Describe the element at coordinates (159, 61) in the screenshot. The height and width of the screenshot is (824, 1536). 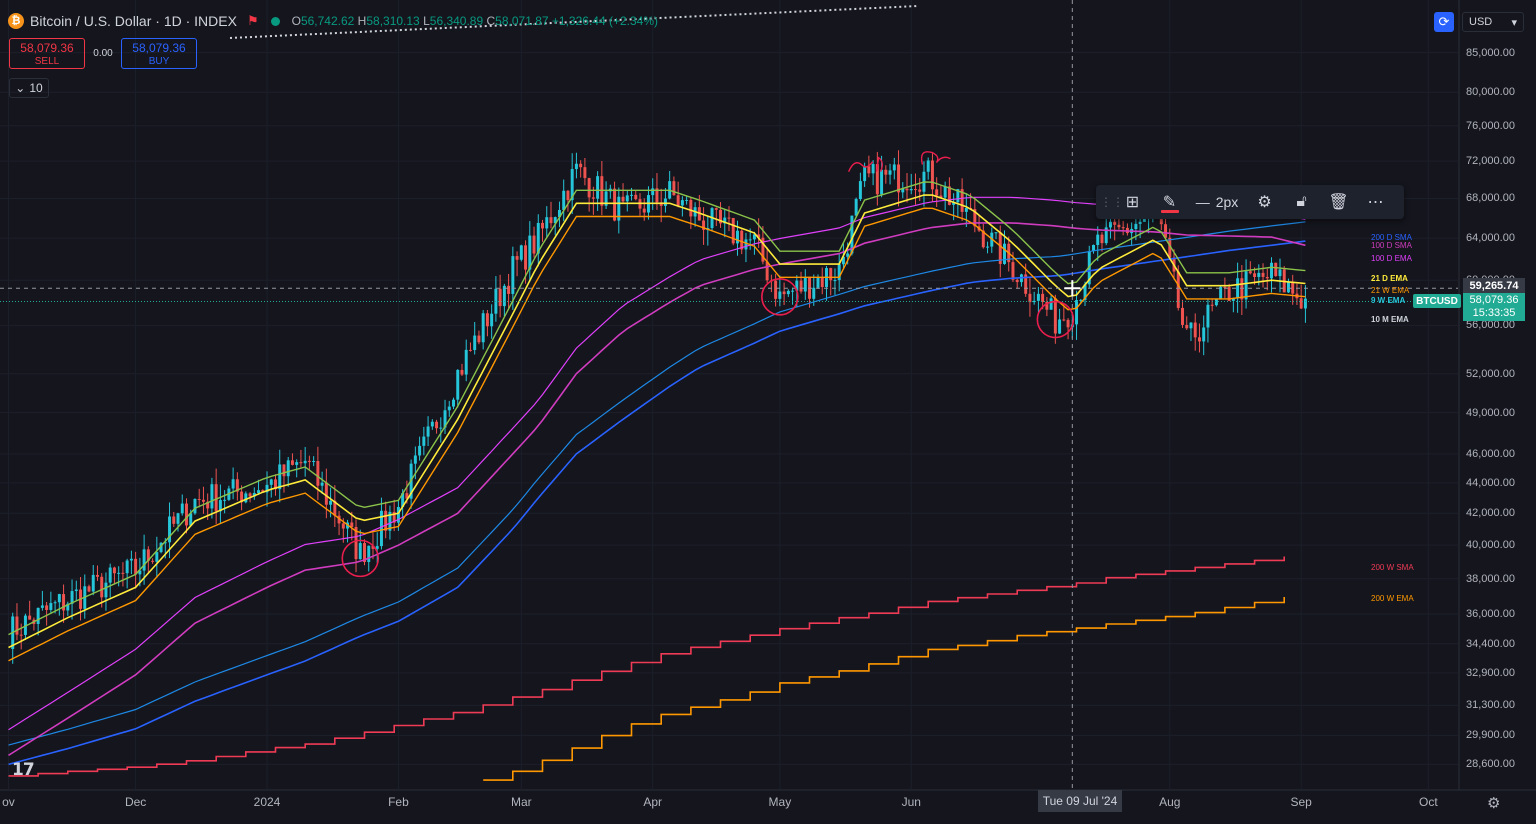
I see `buy-label: BUY` at that location.